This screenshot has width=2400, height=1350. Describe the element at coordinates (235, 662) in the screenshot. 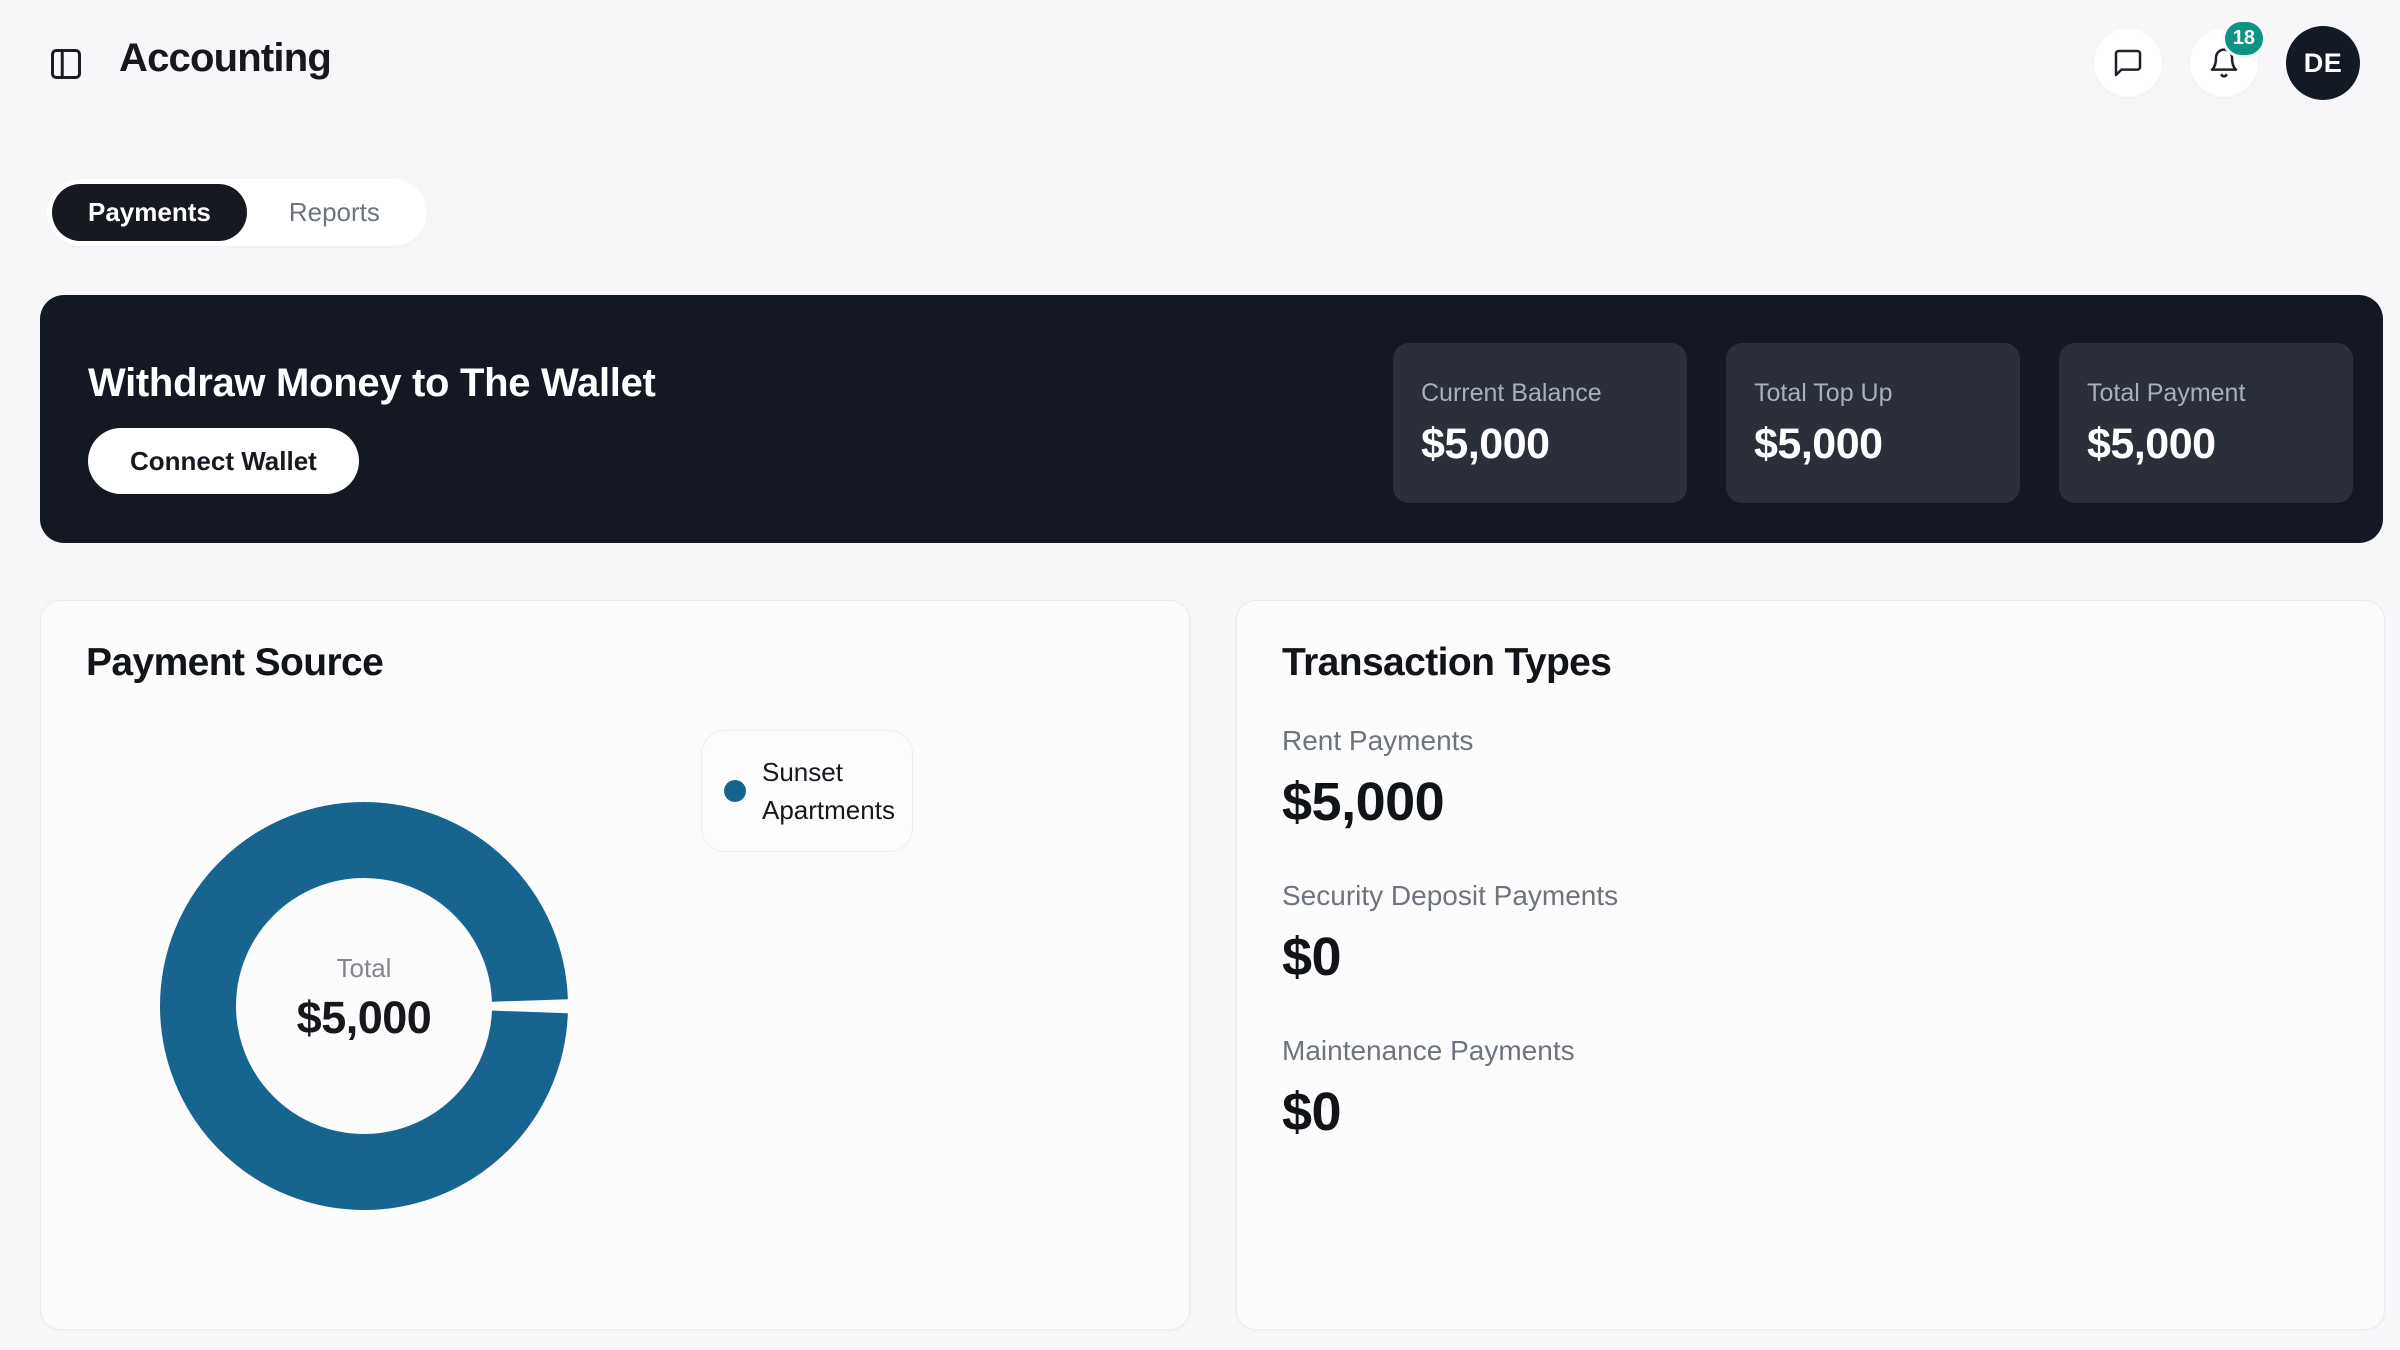

I see `payment-source-title: Payment Source` at that location.